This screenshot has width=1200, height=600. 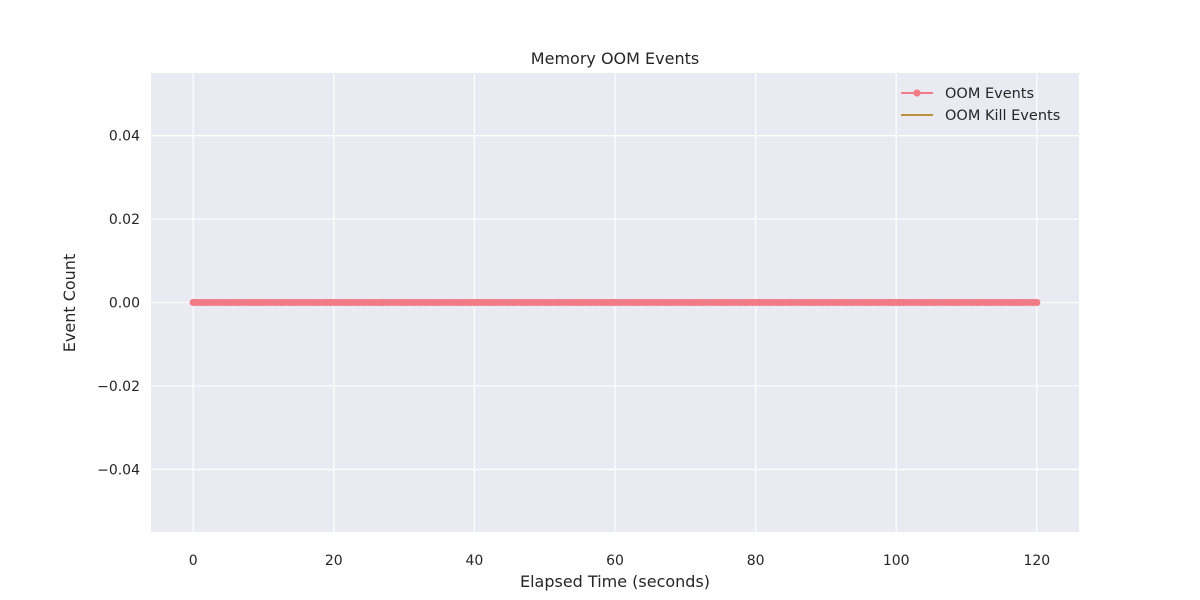 I want to click on x-axis-ticks: 0 20 40 60 80 100 120, so click(x=619, y=561).